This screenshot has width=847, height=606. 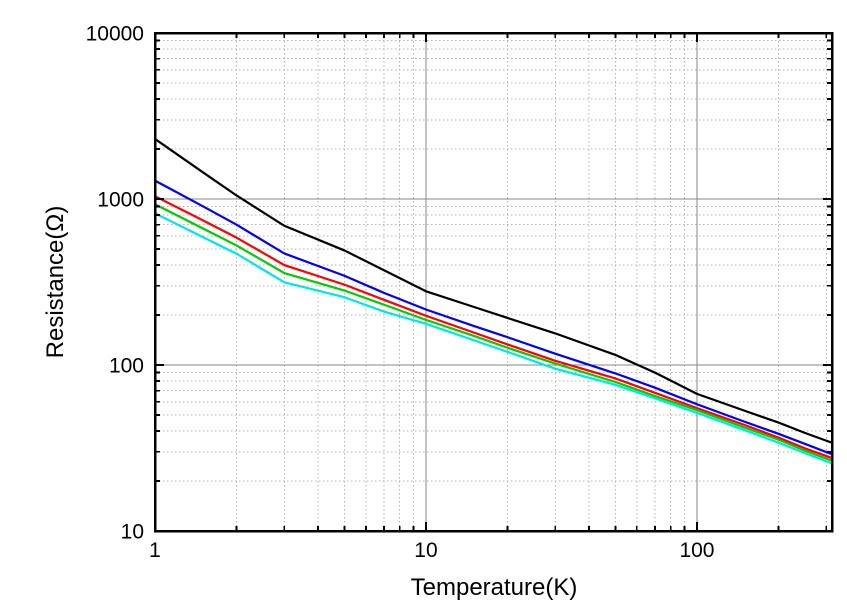 I want to click on x-tick-label-10: 10, so click(x=425, y=550).